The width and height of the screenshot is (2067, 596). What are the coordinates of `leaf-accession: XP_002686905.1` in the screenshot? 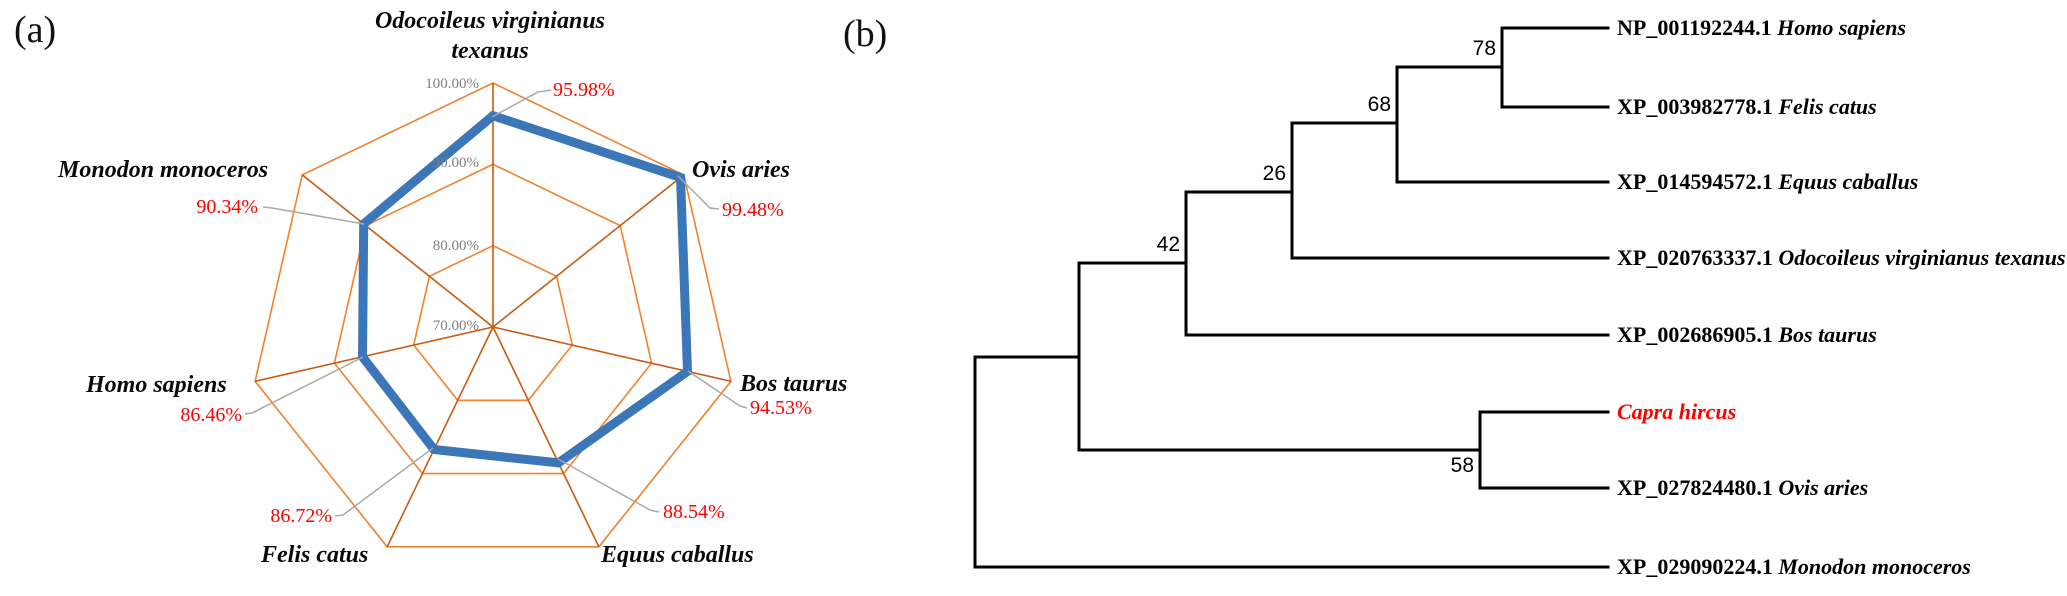 It's located at (1695, 334).